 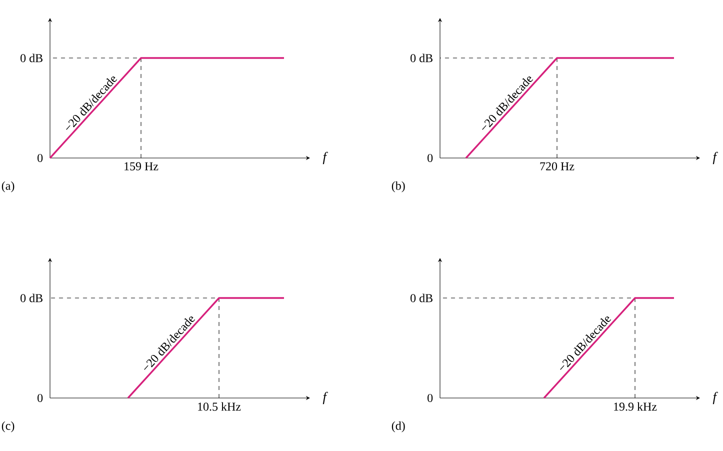 What do you see at coordinates (557, 166) in the screenshot?
I see `text: 720 Hz` at bounding box center [557, 166].